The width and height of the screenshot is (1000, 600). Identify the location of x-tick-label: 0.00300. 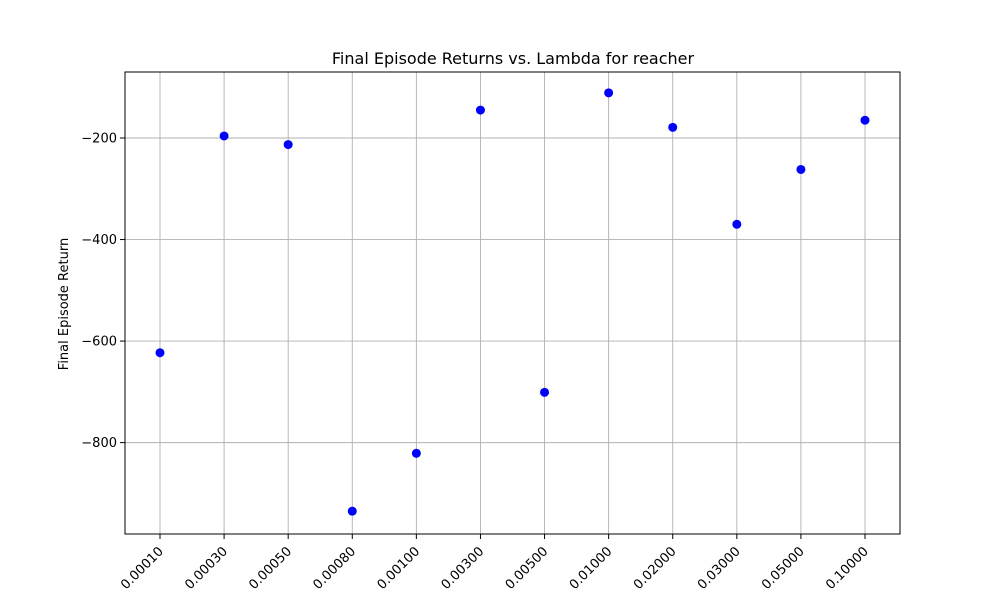
(463, 568).